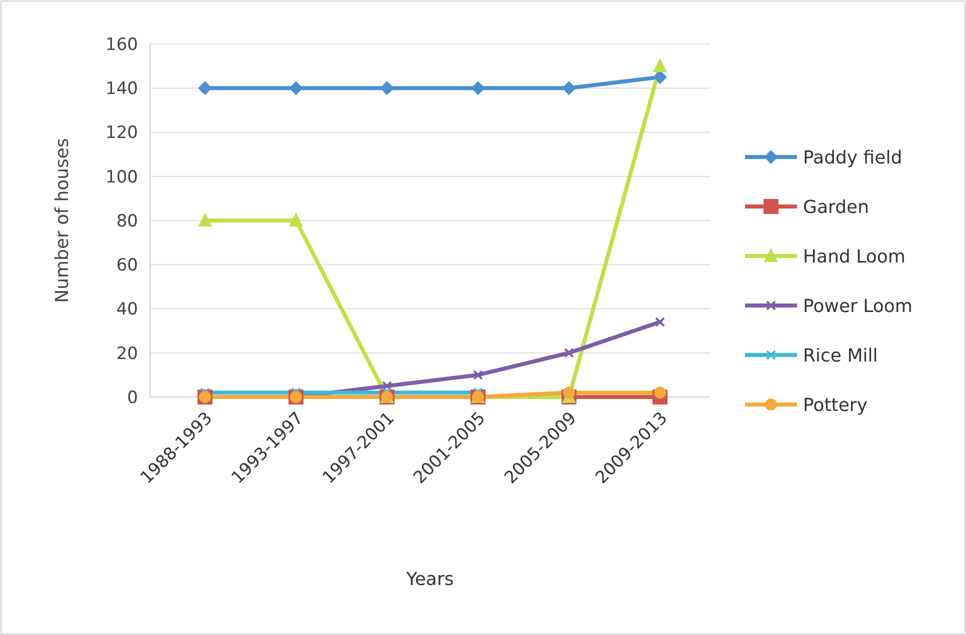  I want to click on legend-label: Garden, so click(836, 207).